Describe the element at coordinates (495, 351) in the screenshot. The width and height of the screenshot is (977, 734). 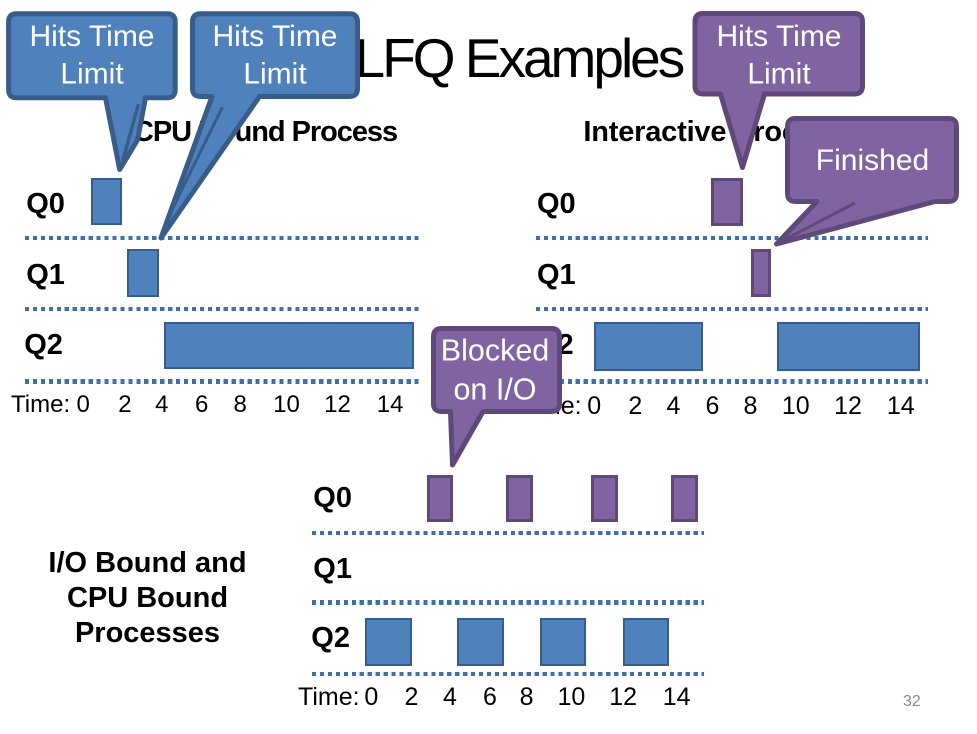
I see `svg-text: Blocked` at that location.